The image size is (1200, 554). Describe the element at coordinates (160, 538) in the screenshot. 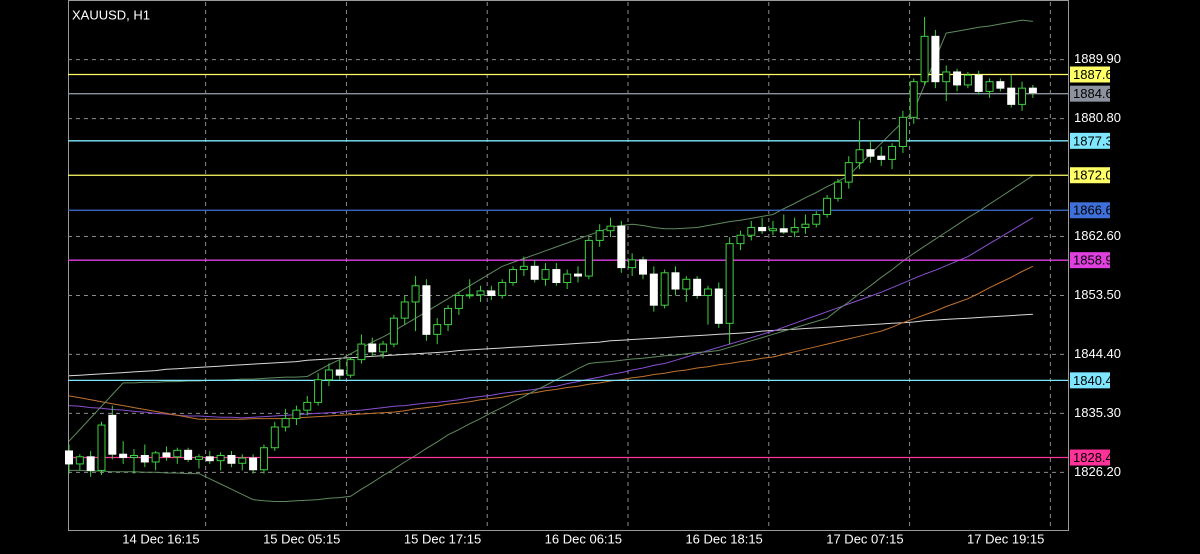

I see `x-tick-label: 14 Dec 16:15` at that location.